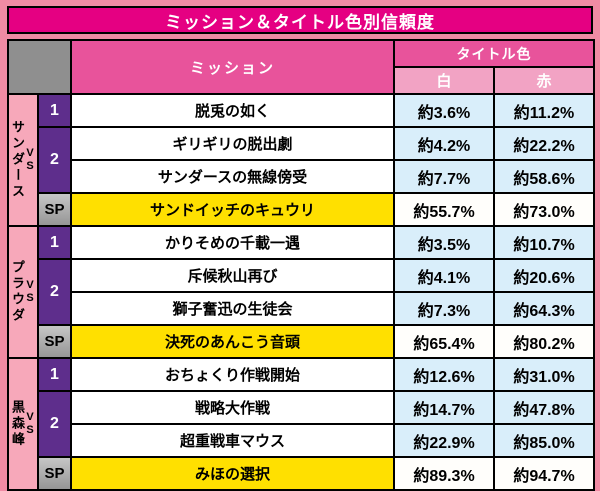 The height and width of the screenshot is (491, 600). I want to click on page-title: ミッション＆タイトル色別信頼度, so click(300, 22).